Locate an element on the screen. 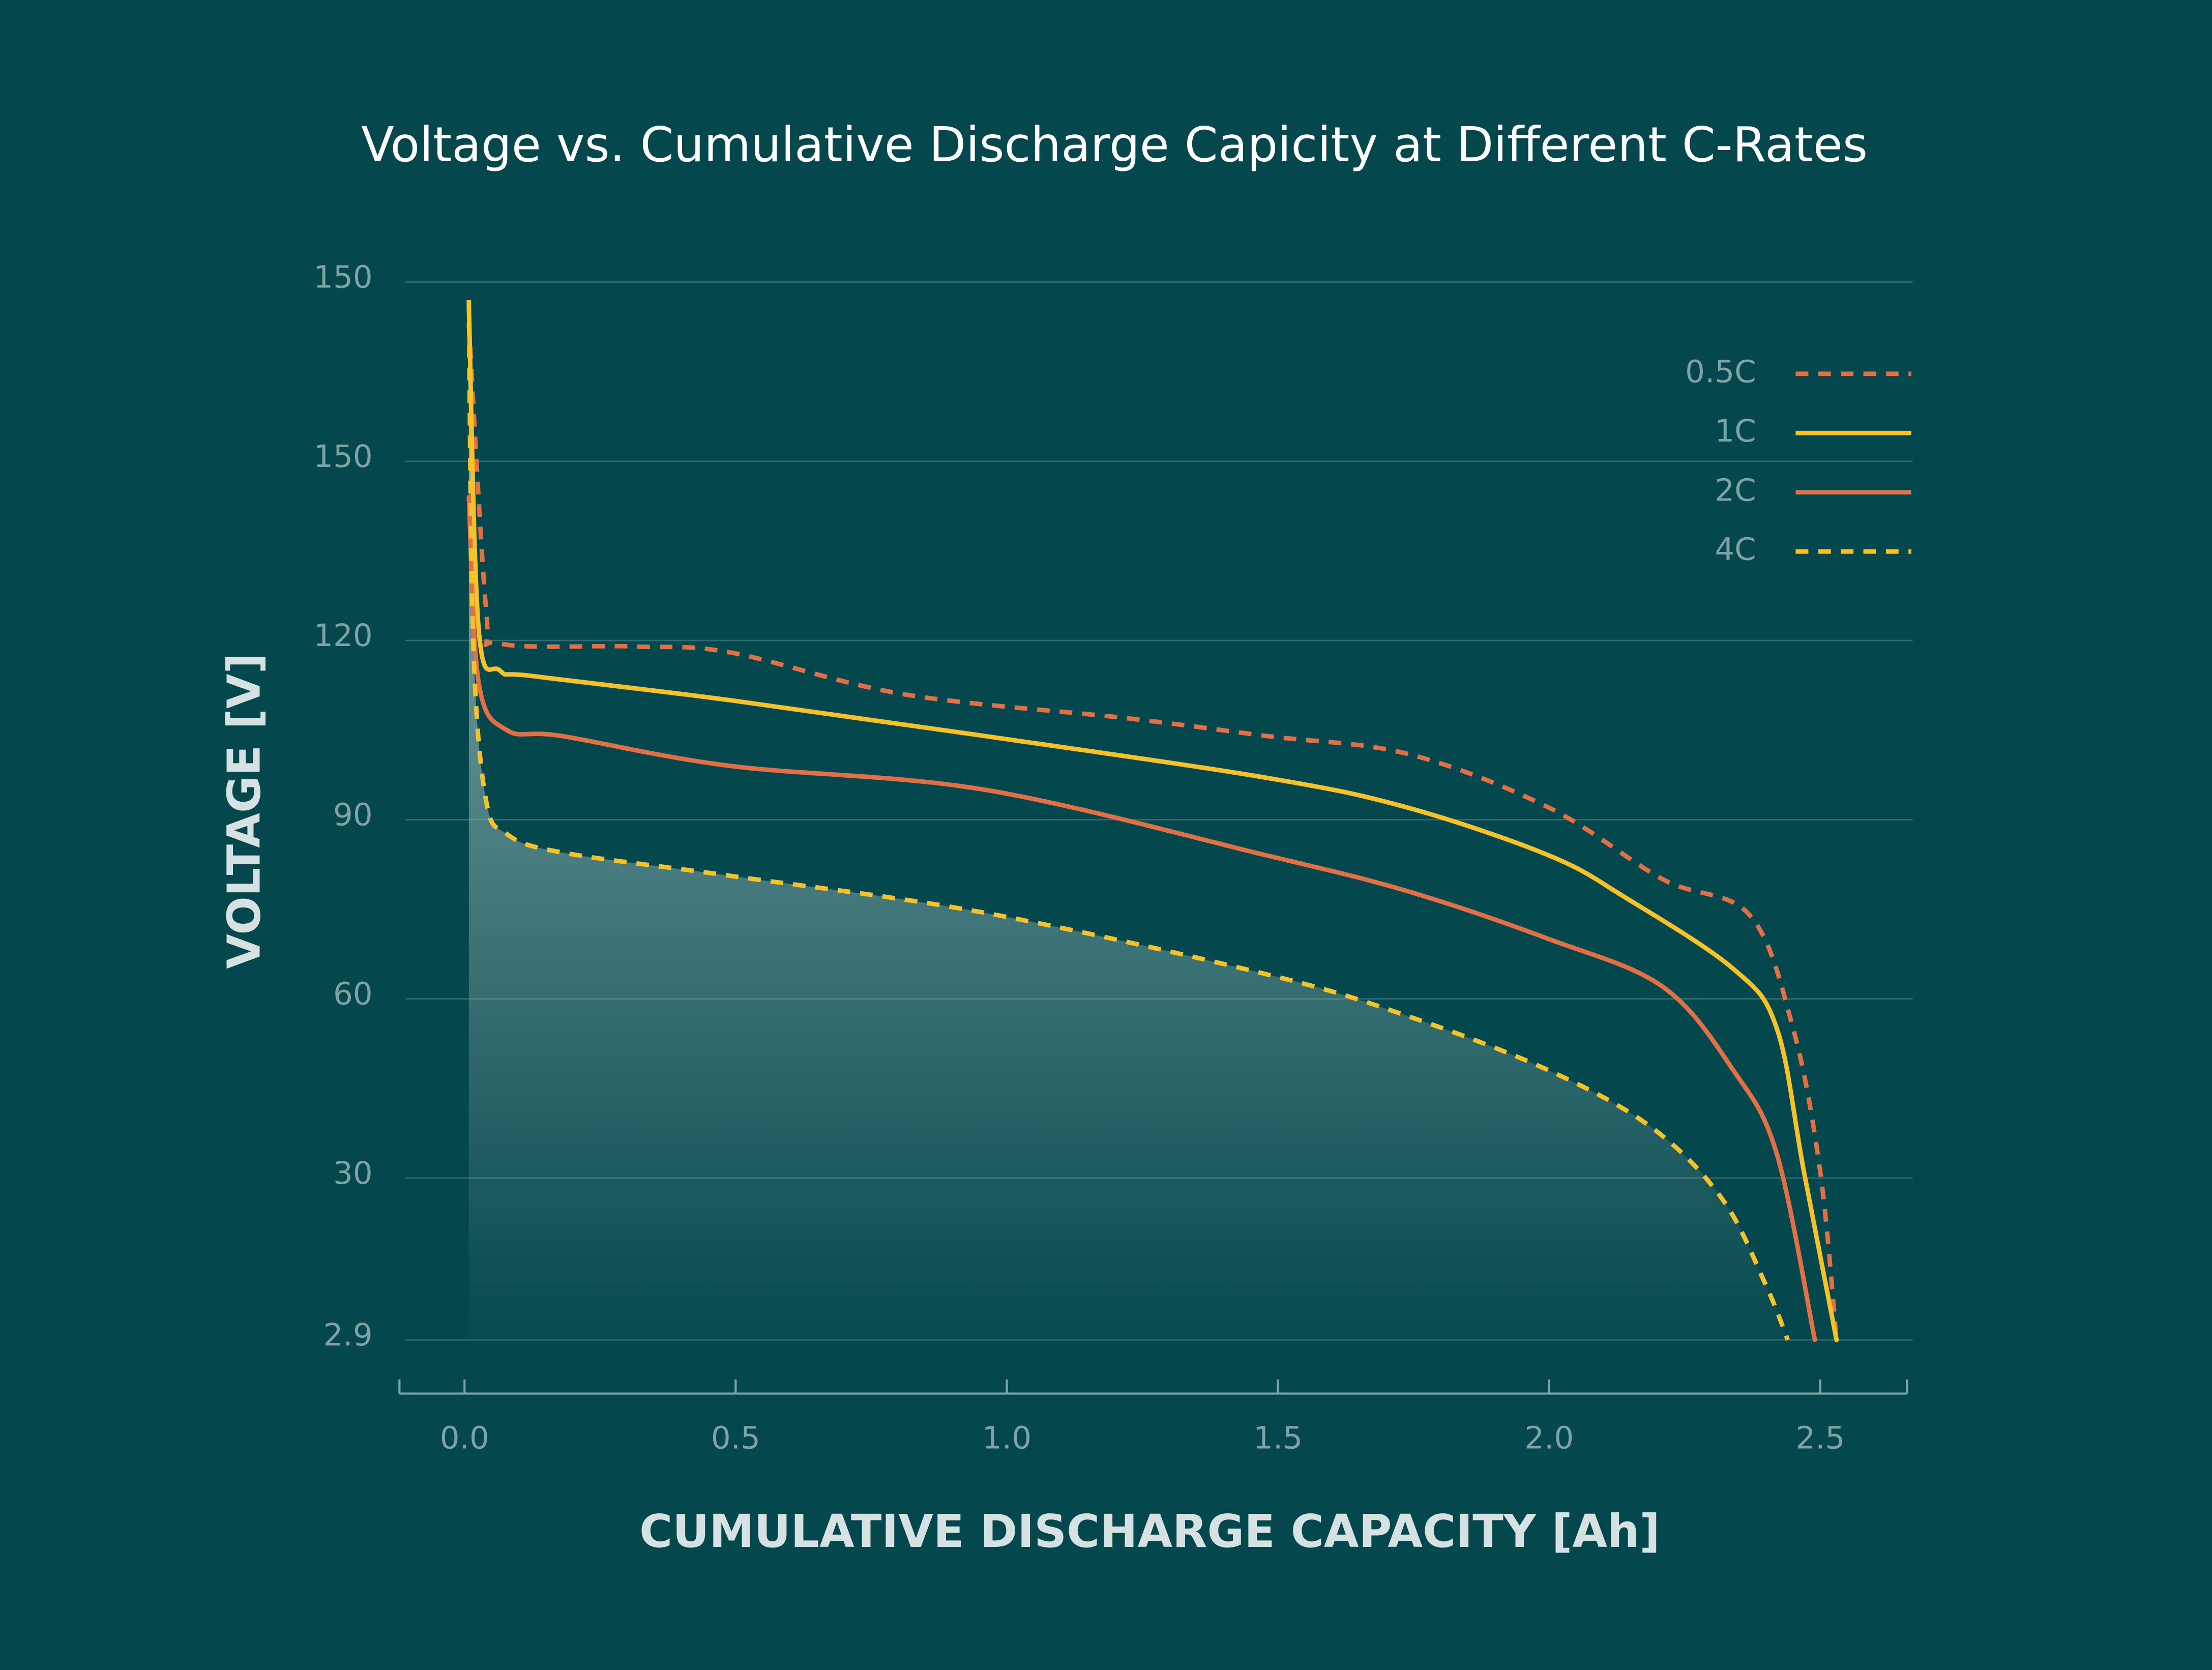 The width and height of the screenshot is (2212, 1670). x-tick-label: 0.0 is located at coordinates (464, 1438).